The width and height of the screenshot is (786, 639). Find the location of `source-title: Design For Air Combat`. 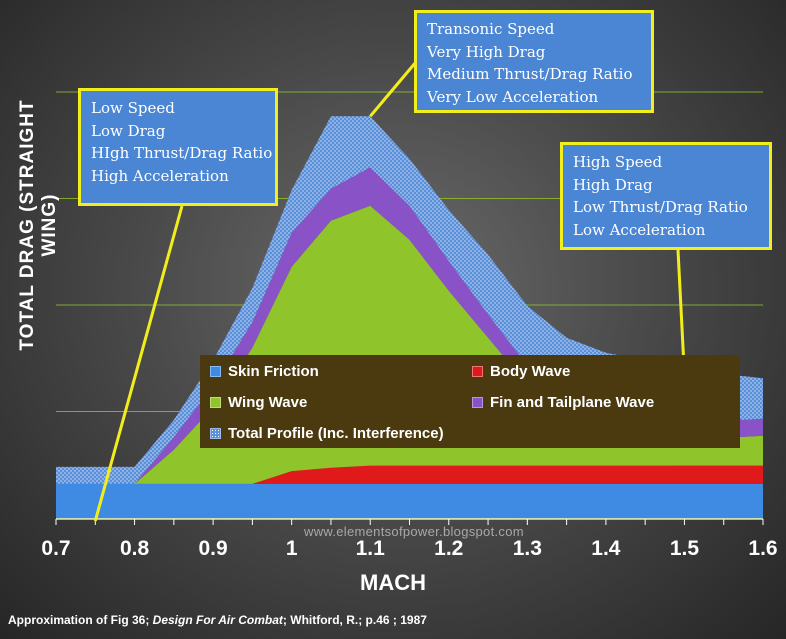

source-title: Design For Air Combat is located at coordinates (217, 620).